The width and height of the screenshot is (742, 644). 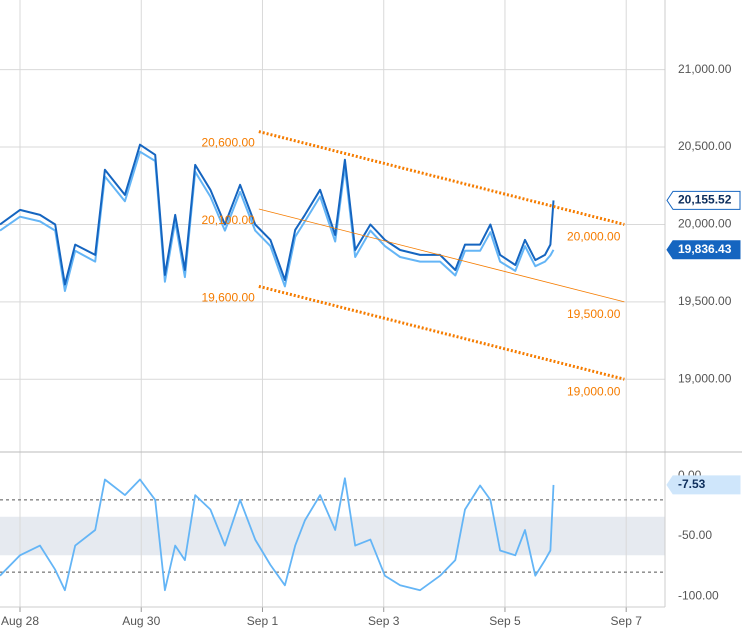 What do you see at coordinates (692, 484) in the screenshot?
I see `value-badge-label: -7.53` at bounding box center [692, 484].